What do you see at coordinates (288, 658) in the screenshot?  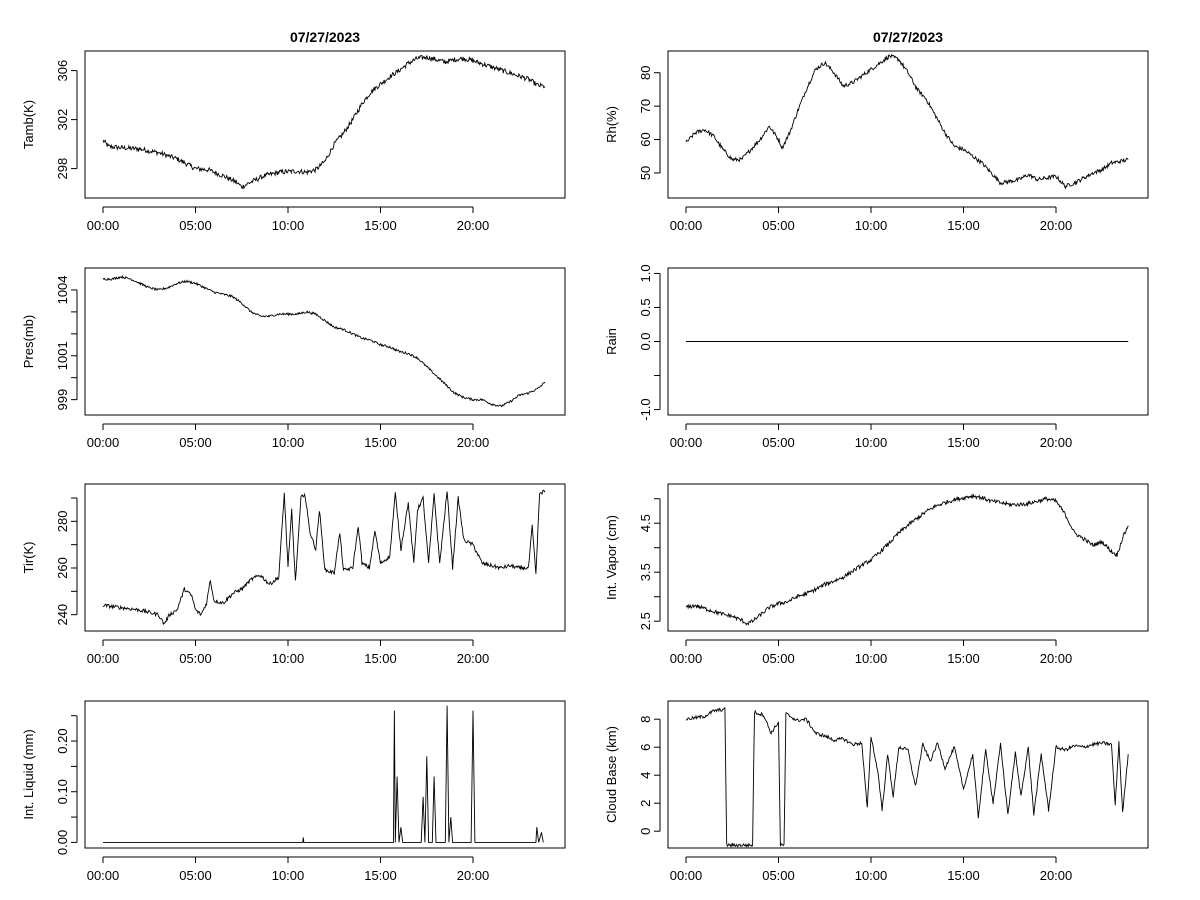 I see `tir-x-tick-label: 10:00` at bounding box center [288, 658].